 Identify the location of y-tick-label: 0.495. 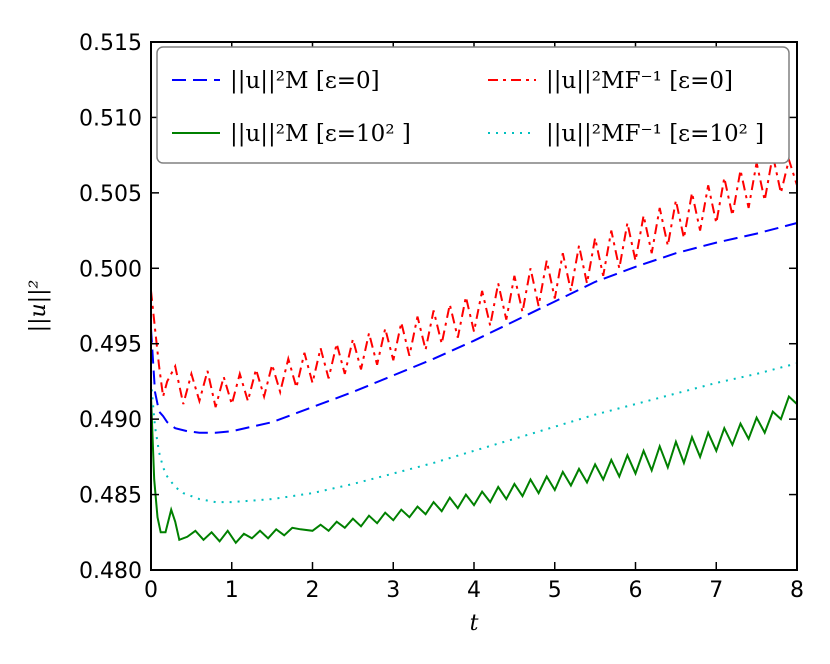
(110, 345).